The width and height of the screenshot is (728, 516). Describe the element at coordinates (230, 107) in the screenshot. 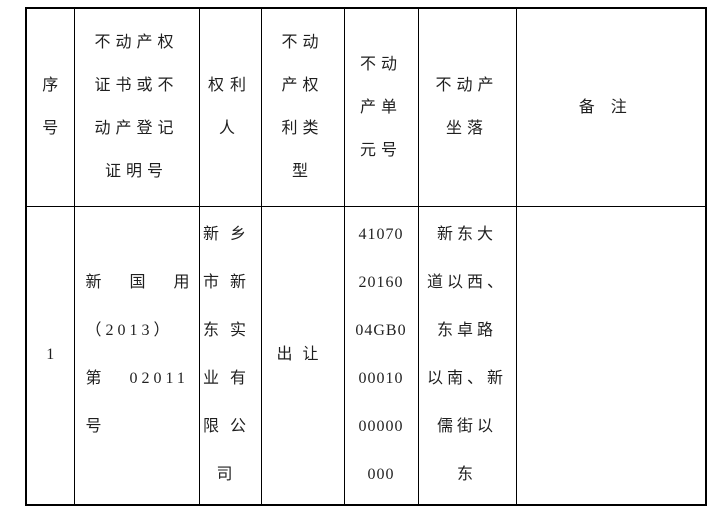

I see `column-header-holder: 权利 人` at that location.